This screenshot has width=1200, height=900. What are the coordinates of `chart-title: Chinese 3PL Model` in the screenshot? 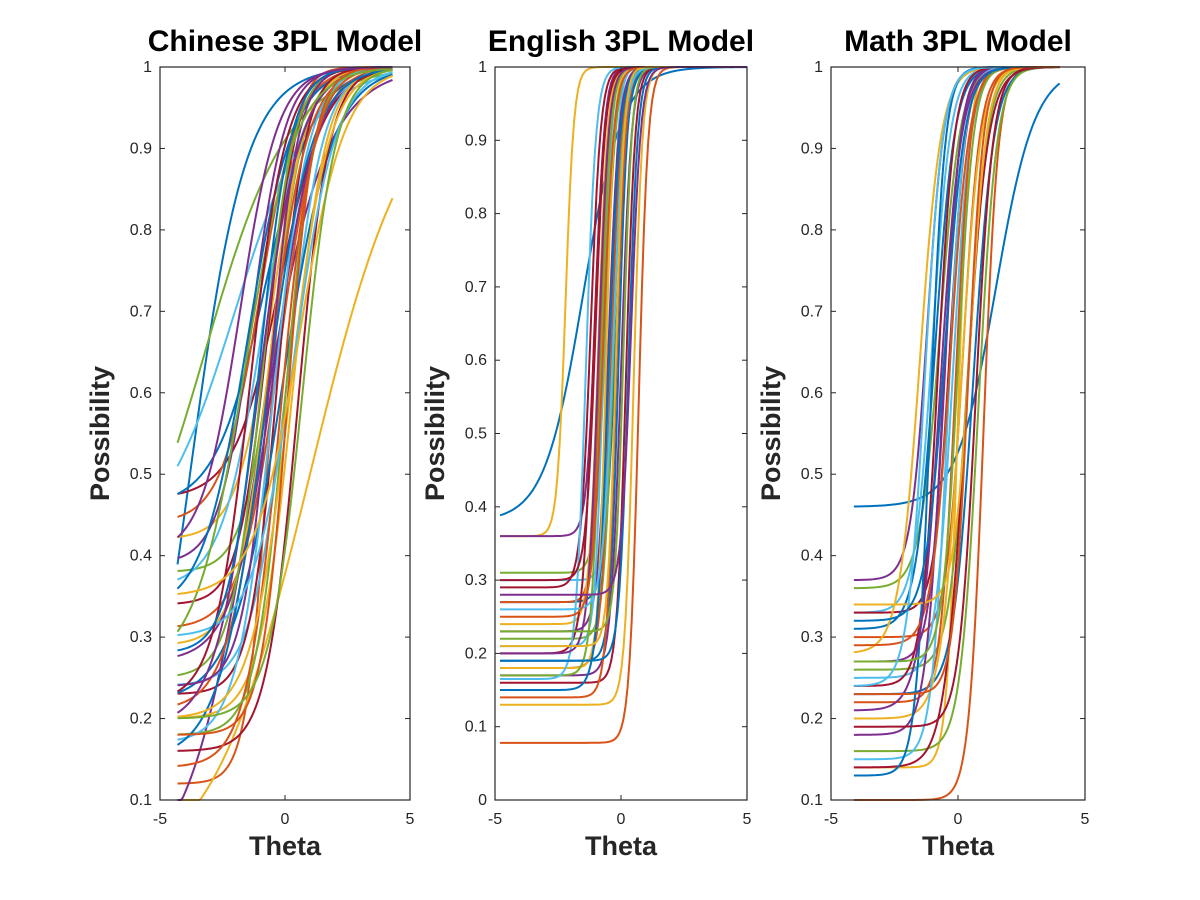 It's located at (285, 41).